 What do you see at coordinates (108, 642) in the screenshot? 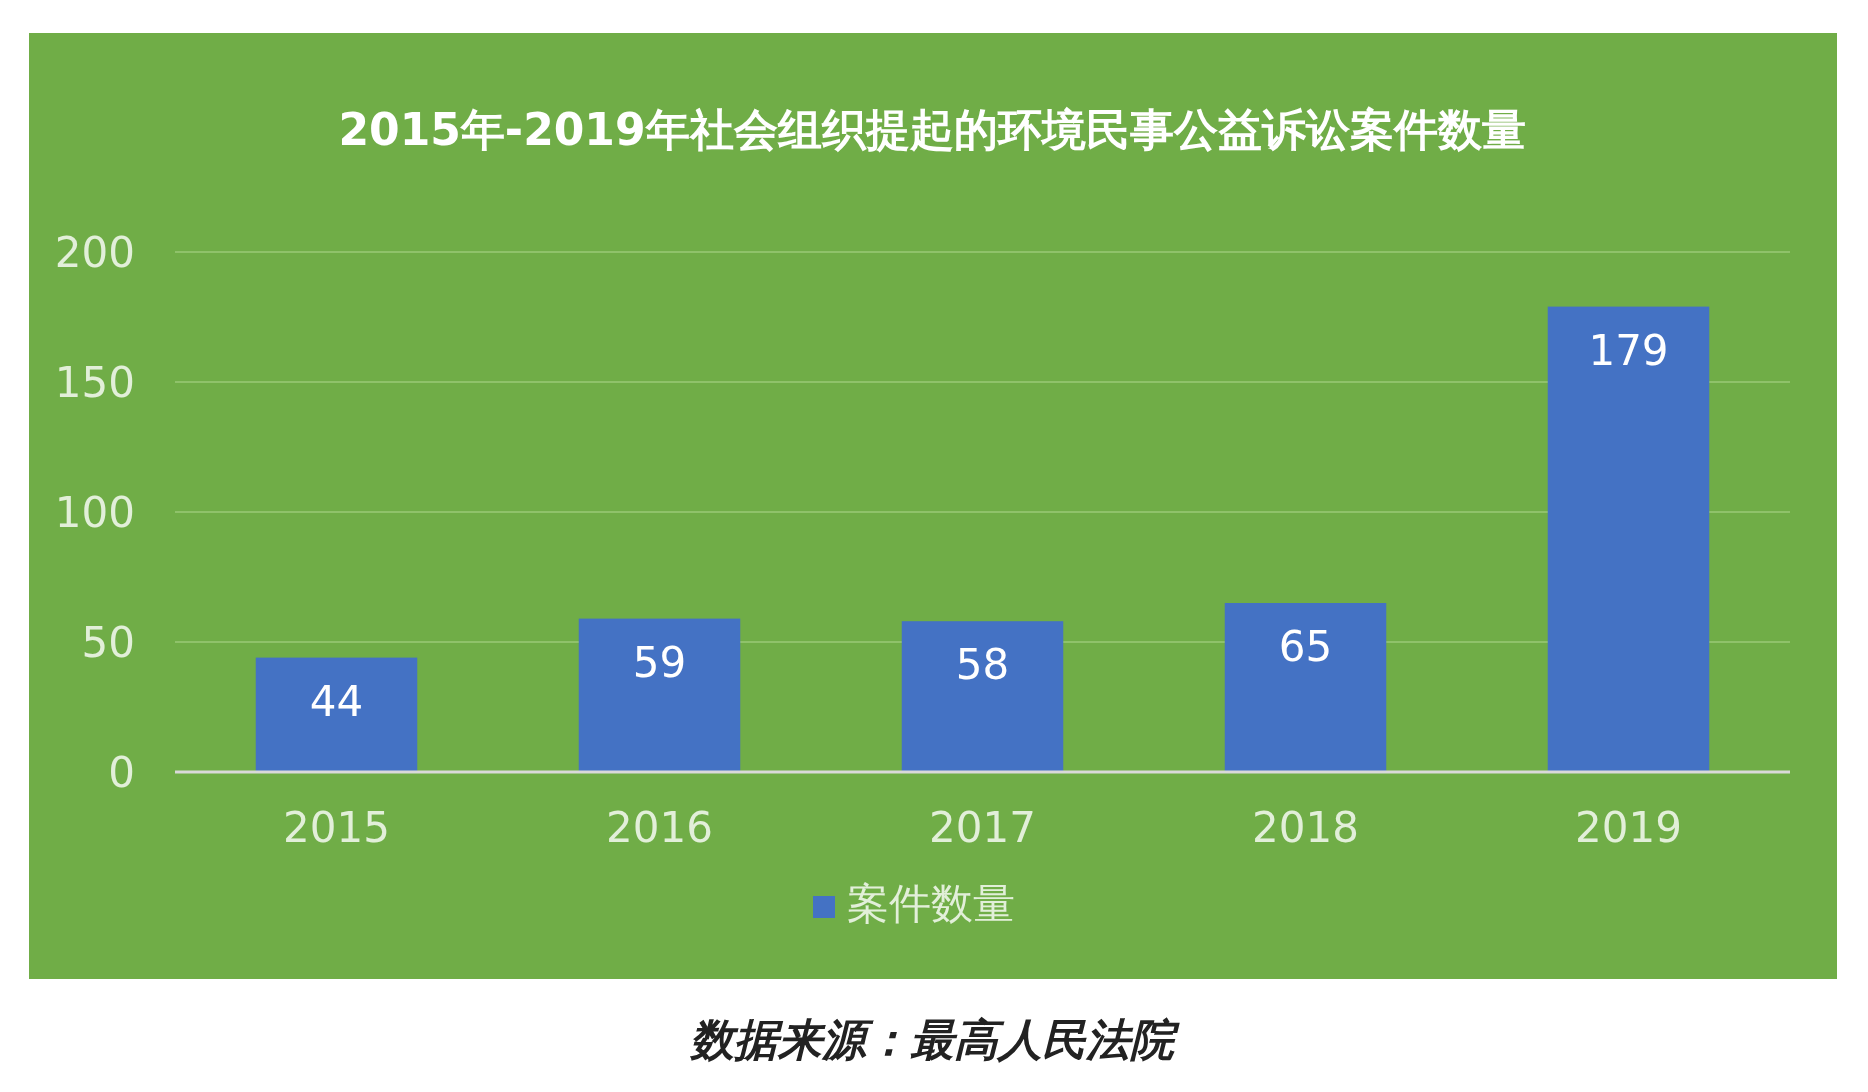
I see `y-tick-label: 50` at bounding box center [108, 642].